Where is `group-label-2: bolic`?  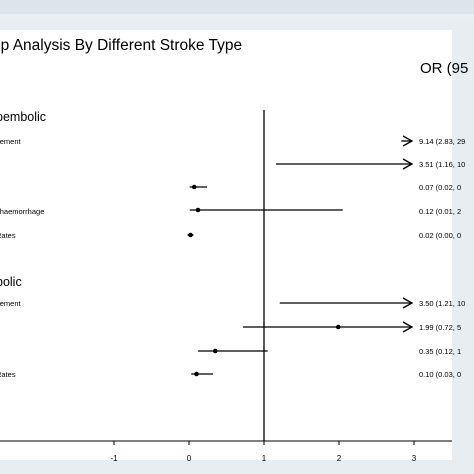
group-label-2: bolic is located at coordinates (11, 282).